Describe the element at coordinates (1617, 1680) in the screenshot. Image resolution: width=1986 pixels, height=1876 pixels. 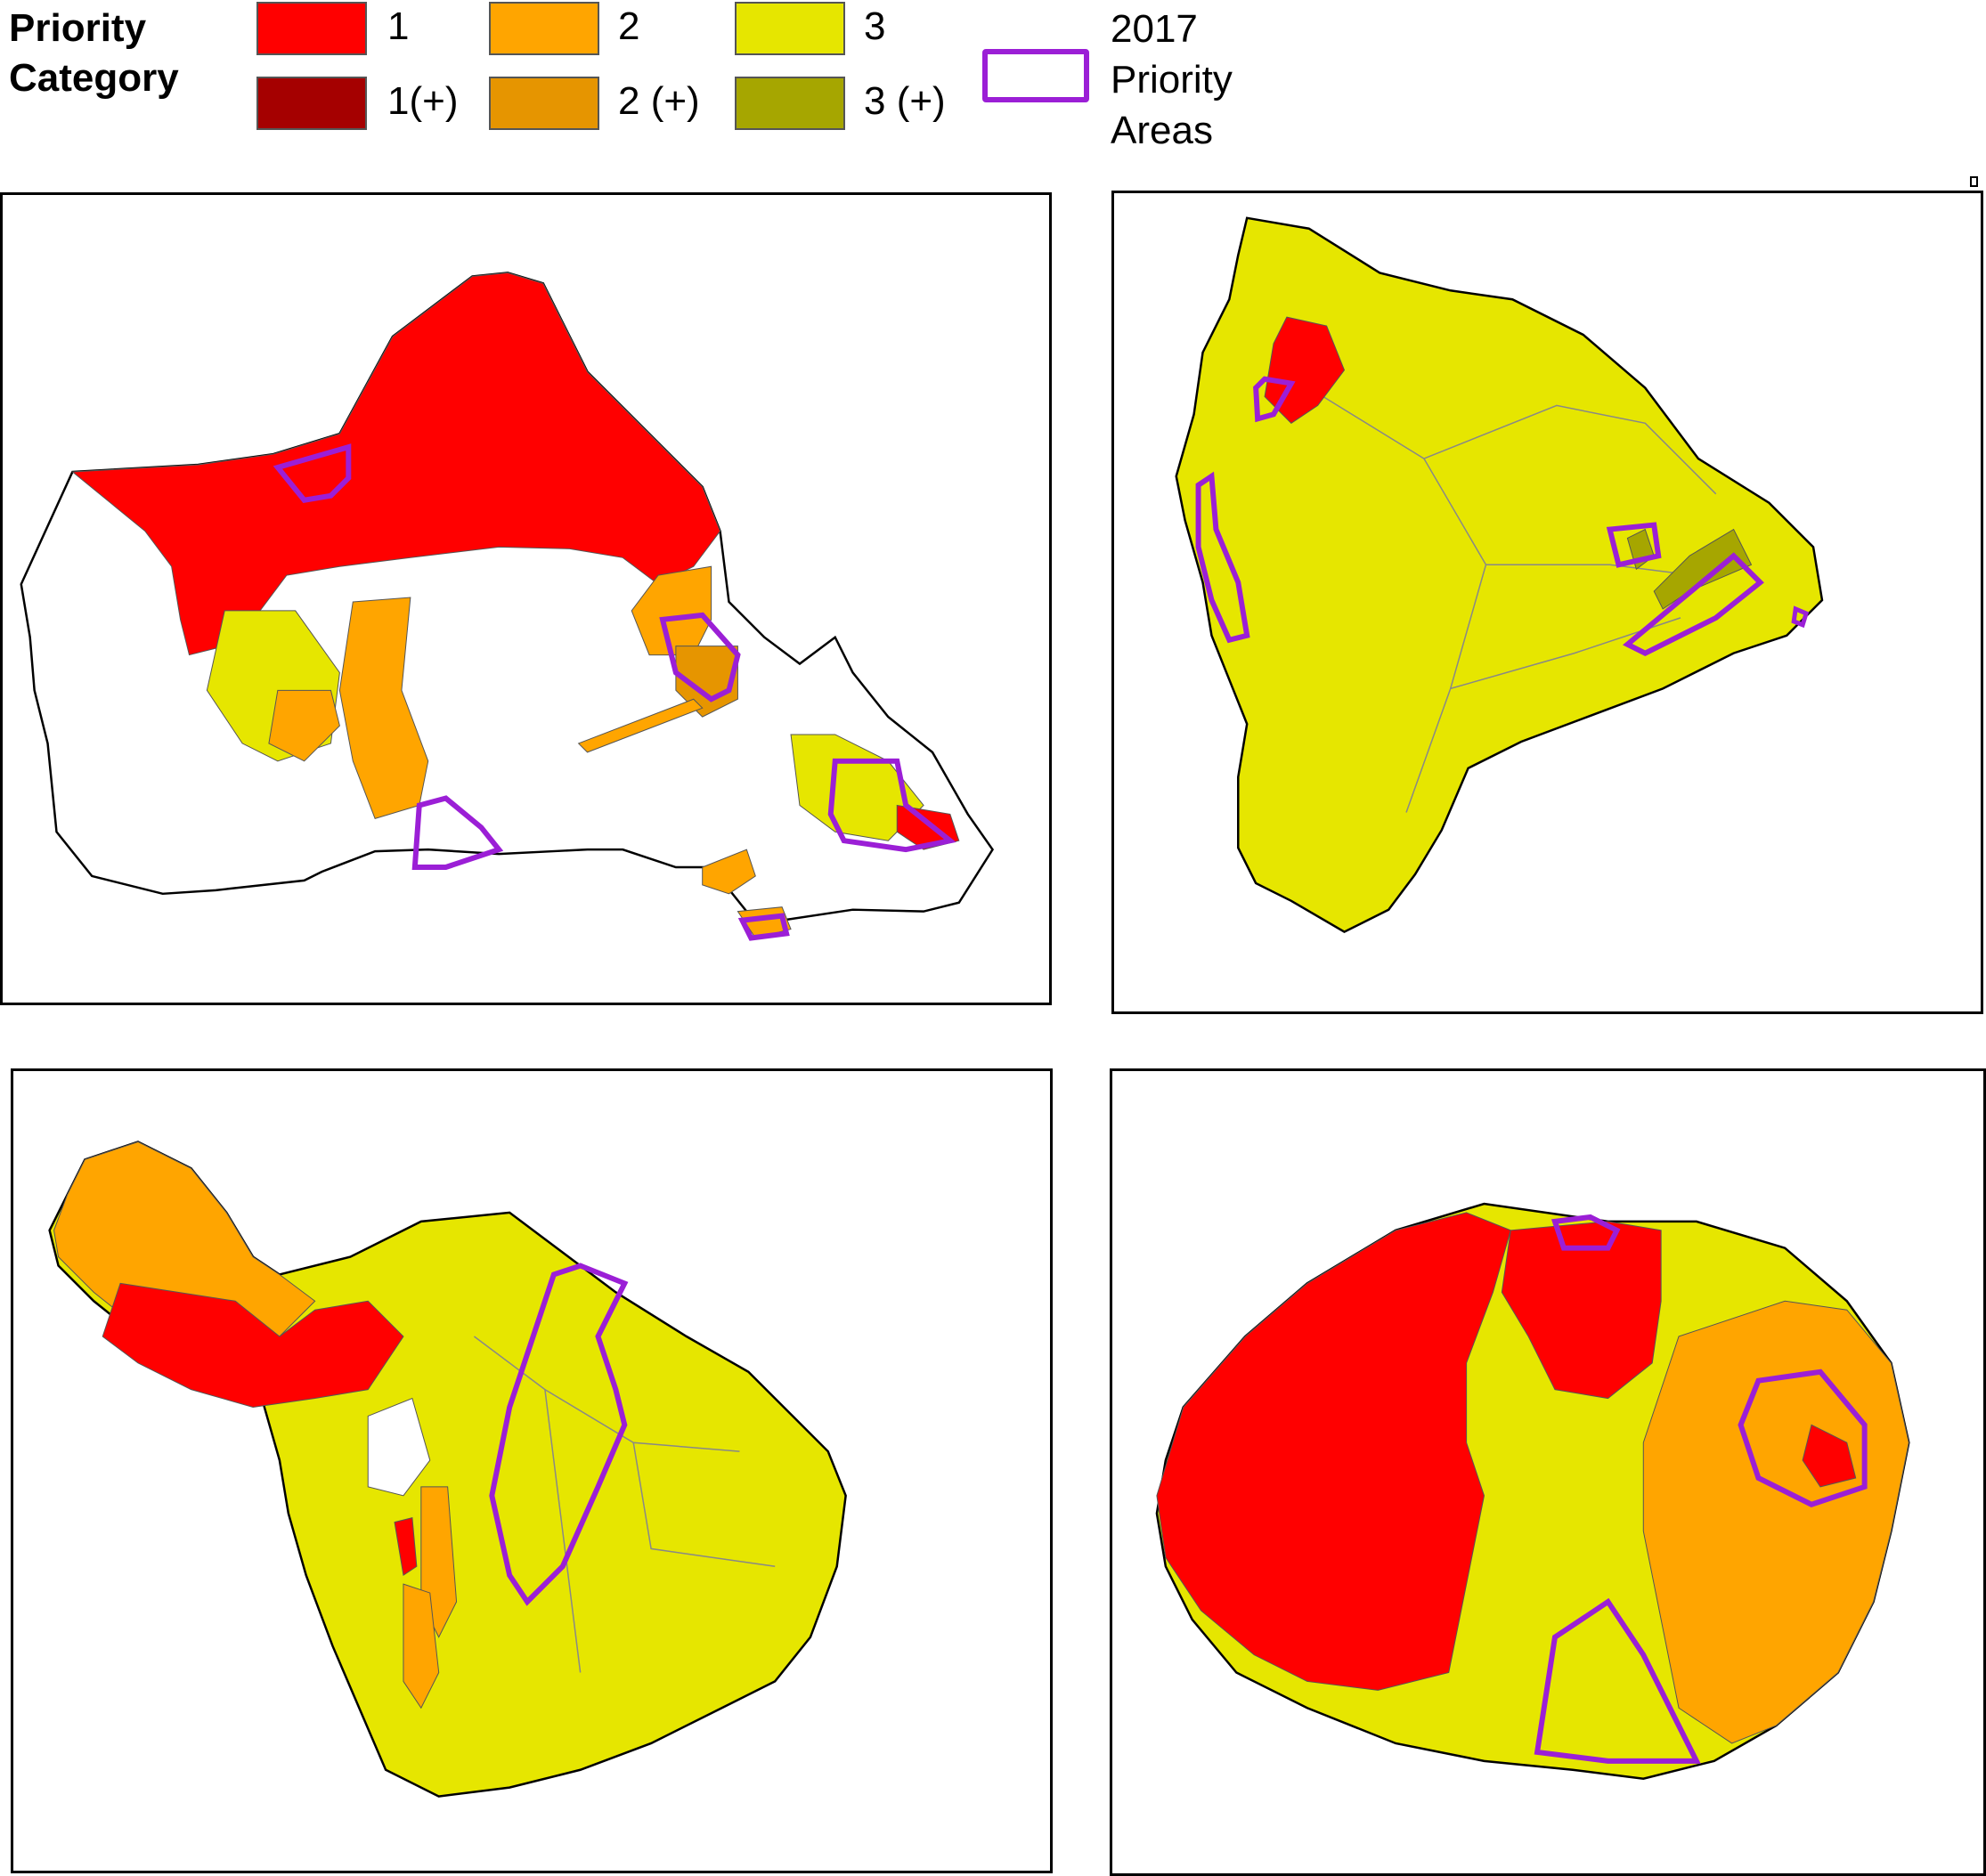
I see `kauai-priority-area-south` at that location.